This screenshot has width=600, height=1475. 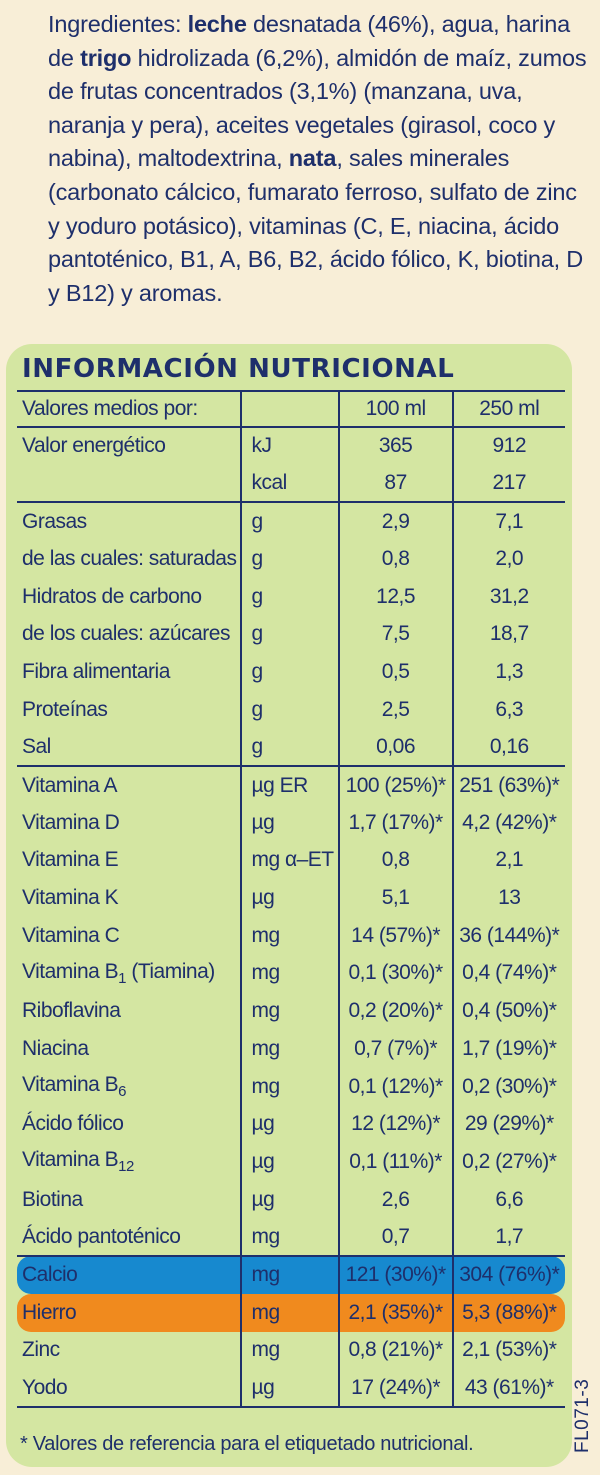 I want to click on value-100ml: 2,5, so click(x=395, y=709).